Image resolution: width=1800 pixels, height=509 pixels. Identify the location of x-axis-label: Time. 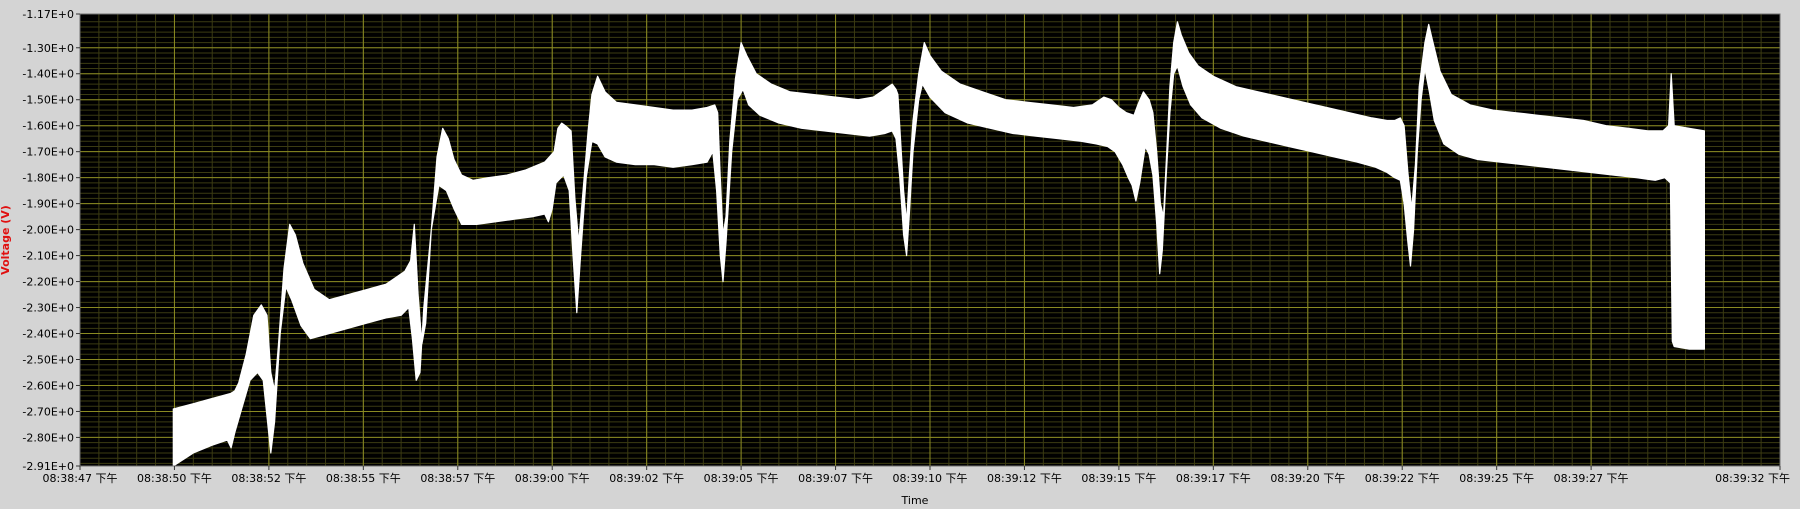
(915, 499).